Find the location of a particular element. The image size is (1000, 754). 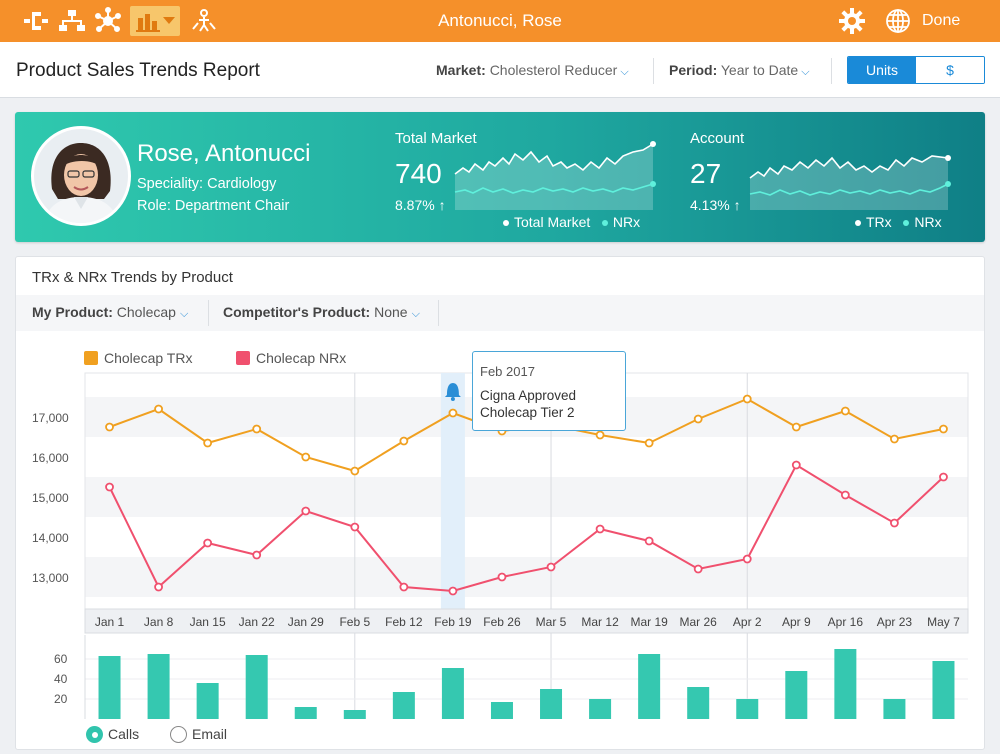

market-label: Market: is located at coordinates (461, 70).